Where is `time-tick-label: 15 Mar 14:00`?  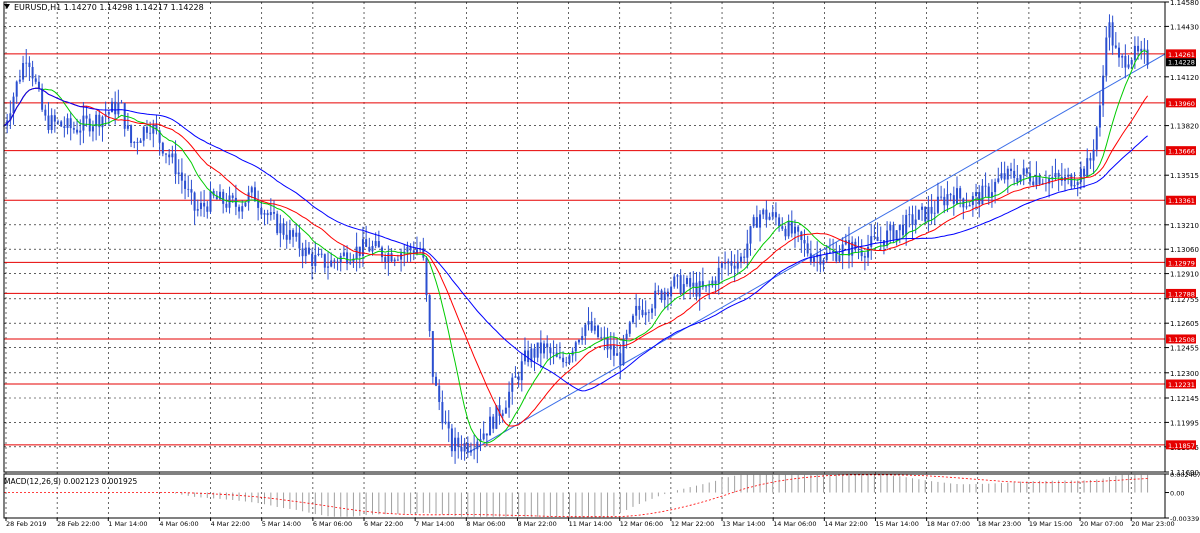 time-tick-label: 15 Mar 14:00 is located at coordinates (896, 524).